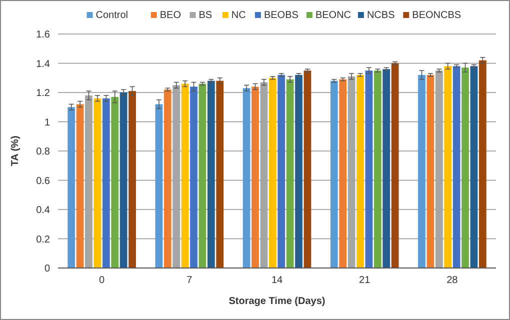 Image resolution: width=510 pixels, height=320 pixels. Describe the element at coordinates (189, 280) in the screenshot. I see `x-tick-label: 7` at that location.